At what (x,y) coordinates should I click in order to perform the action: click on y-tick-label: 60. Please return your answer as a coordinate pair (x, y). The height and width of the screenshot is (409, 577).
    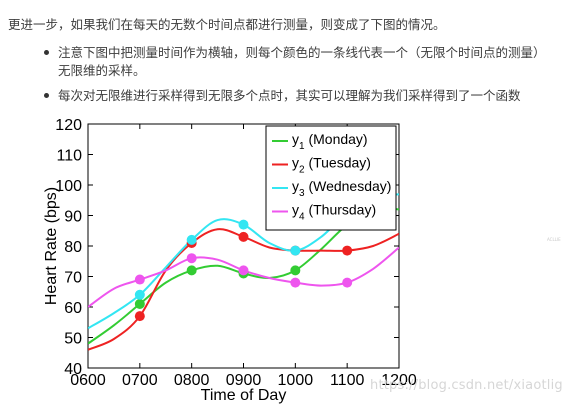
    Looking at the image, I should click on (73, 308).